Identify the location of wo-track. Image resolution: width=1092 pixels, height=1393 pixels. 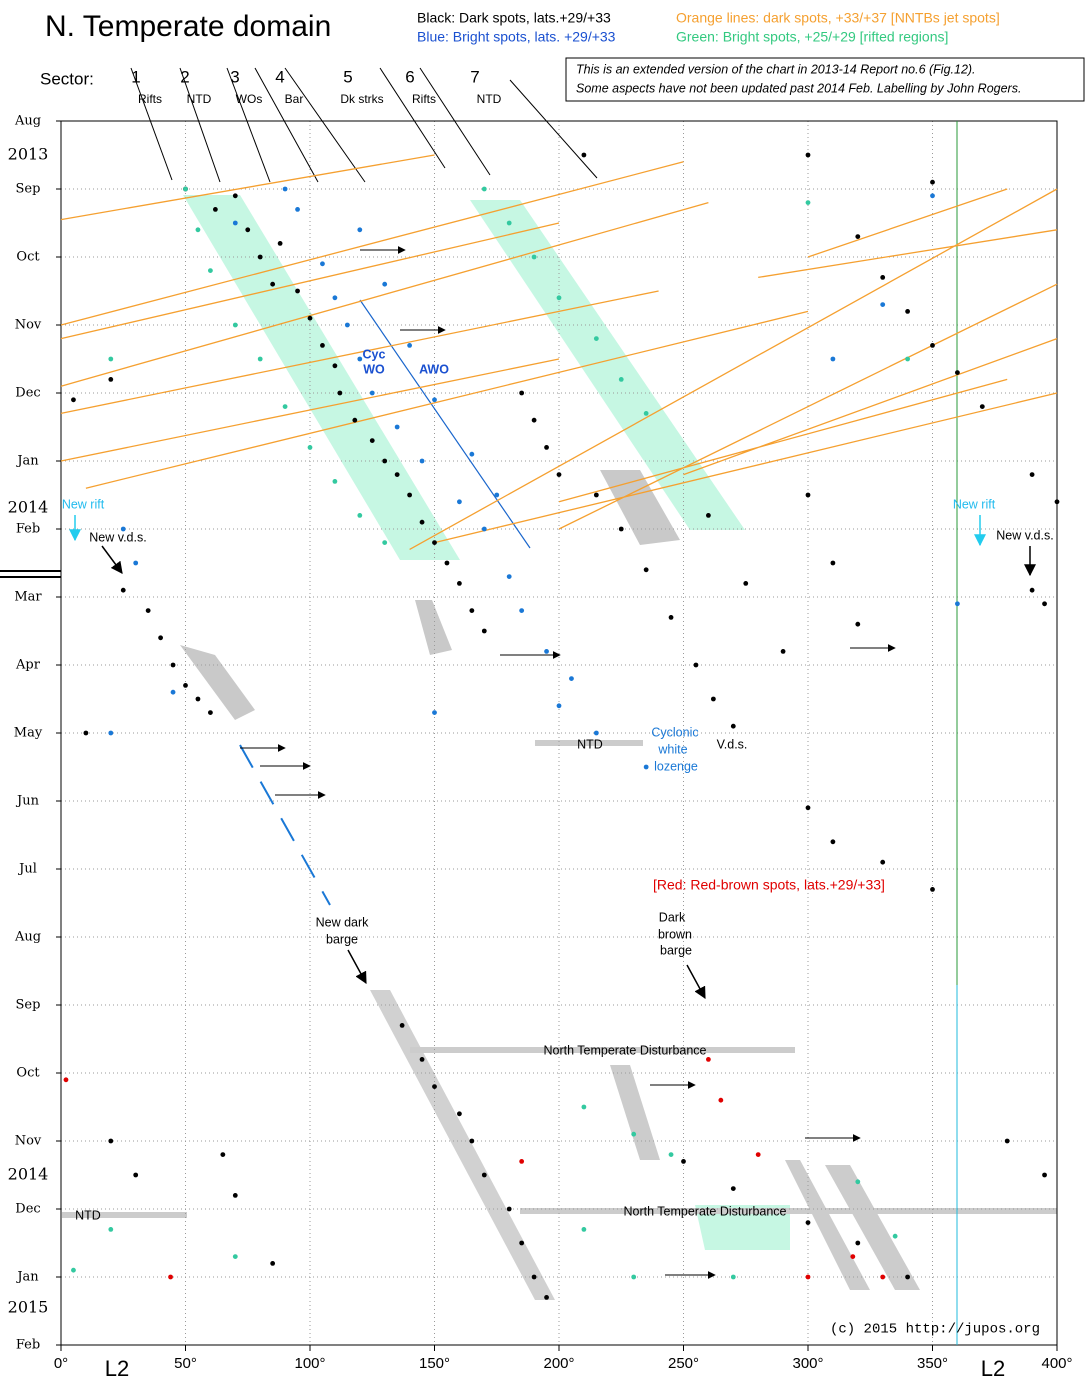
(445, 424).